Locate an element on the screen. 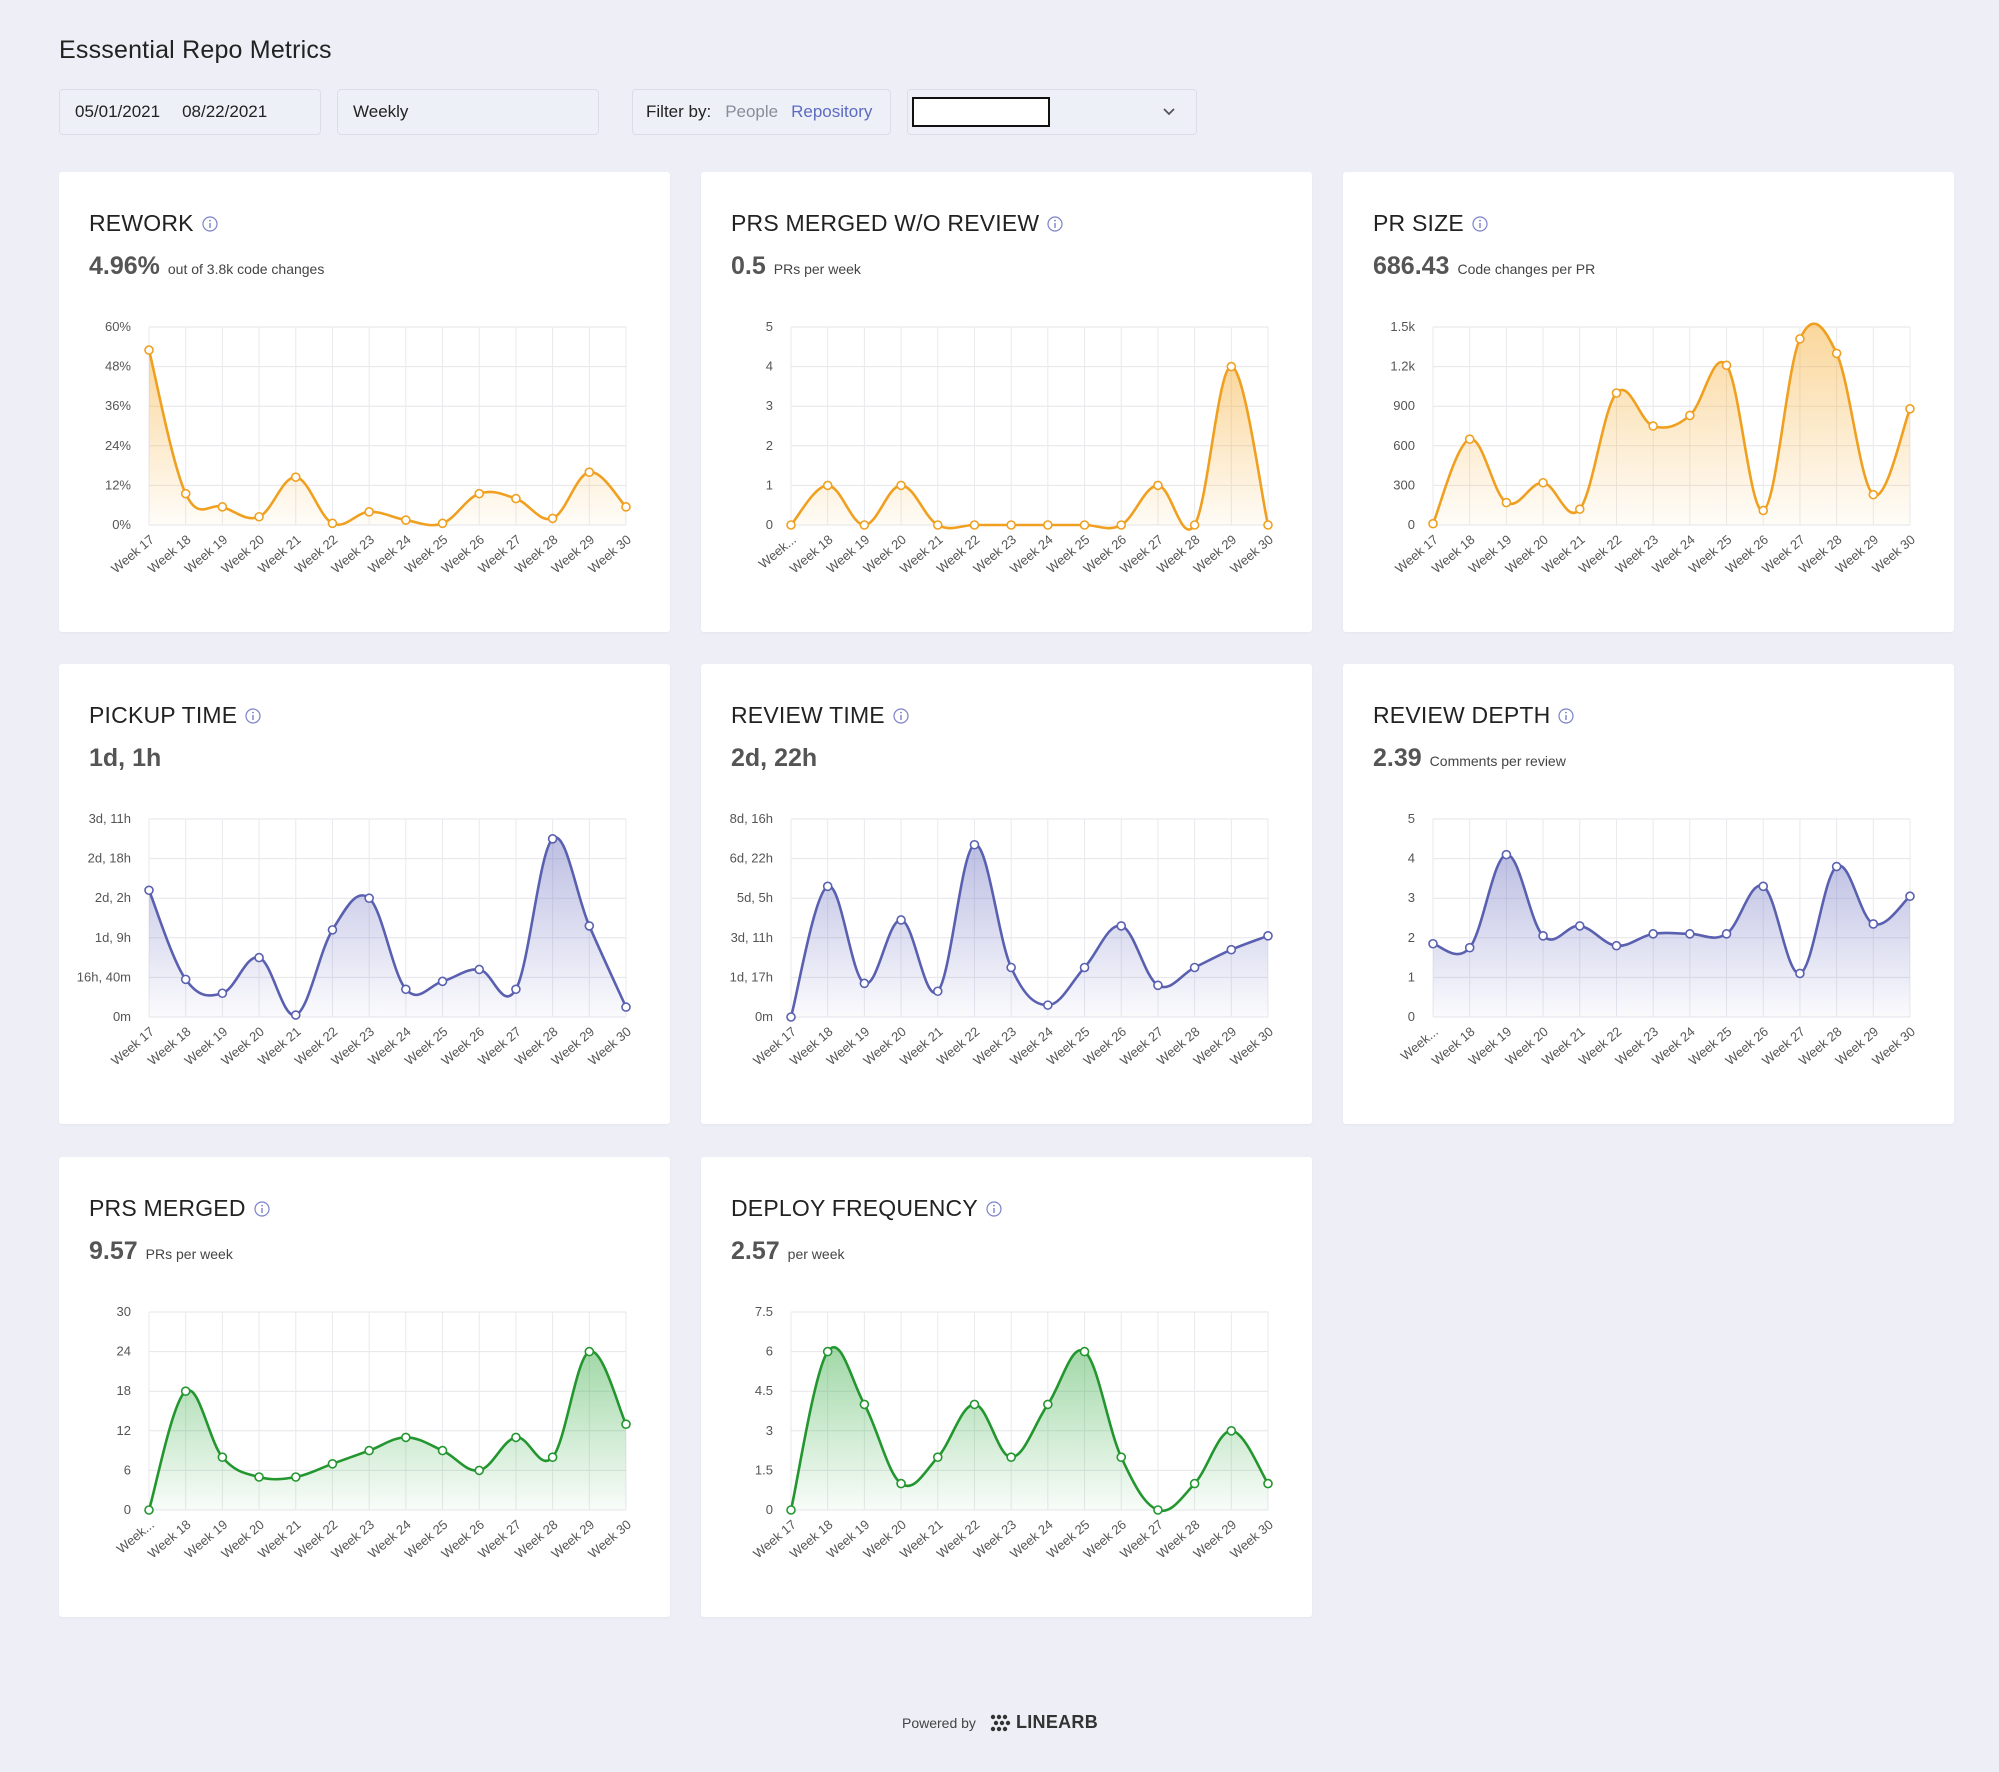 The height and width of the screenshot is (1772, 1999). date-range-picker: 05/01/2021 08/22/2021 is located at coordinates (190, 112).